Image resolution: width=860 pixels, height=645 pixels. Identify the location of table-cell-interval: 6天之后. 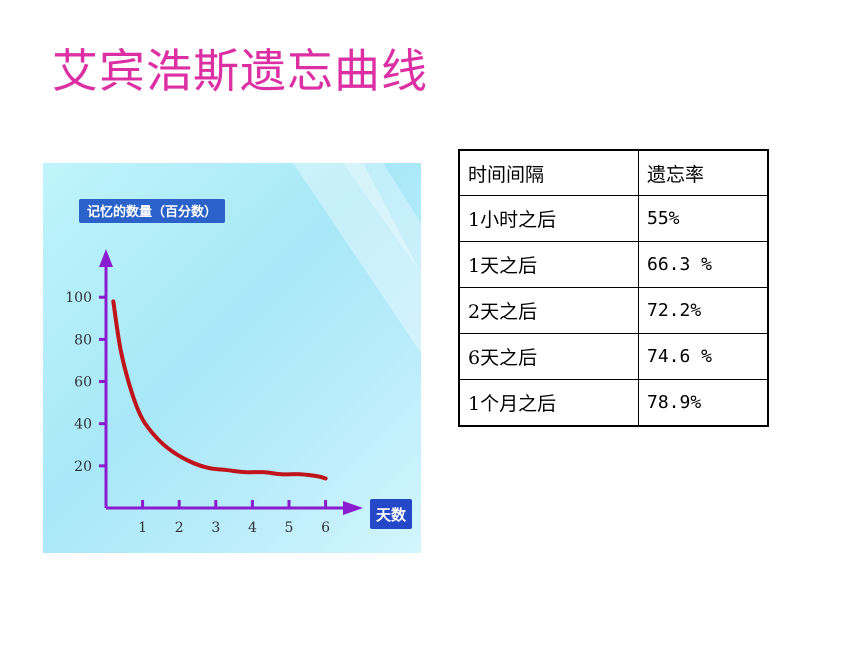
(548, 356).